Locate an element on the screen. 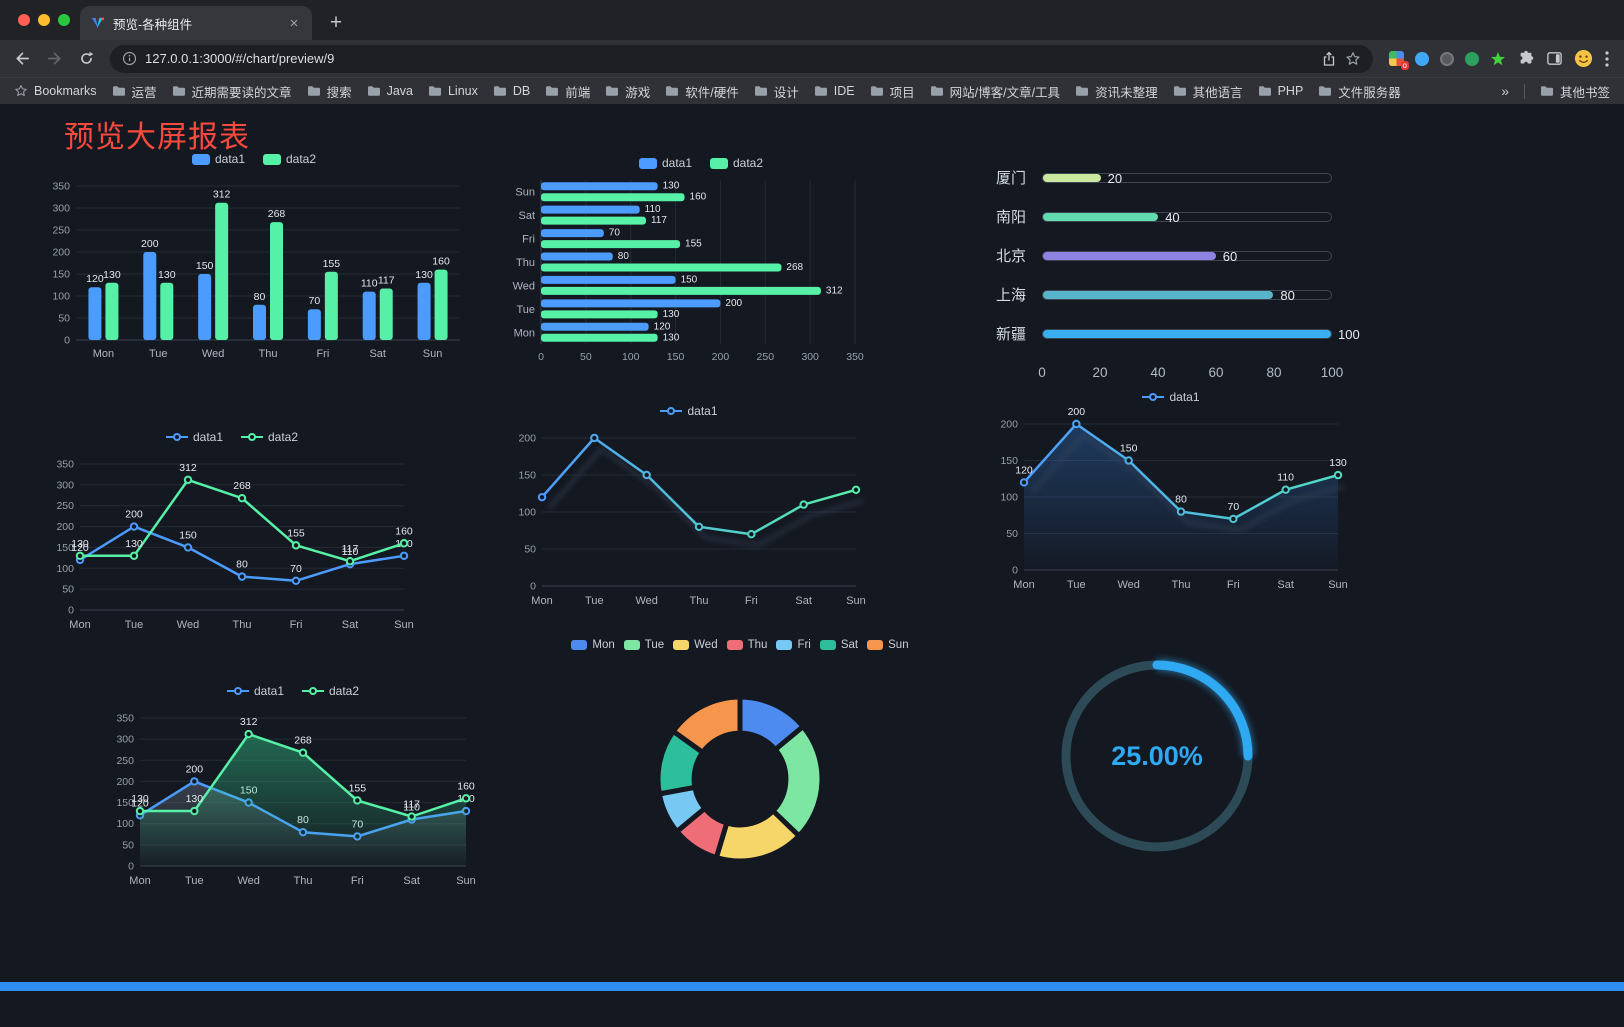 Image resolution: width=1624 pixels, height=1027 pixels. legend-item: Thu is located at coordinates (746, 645).